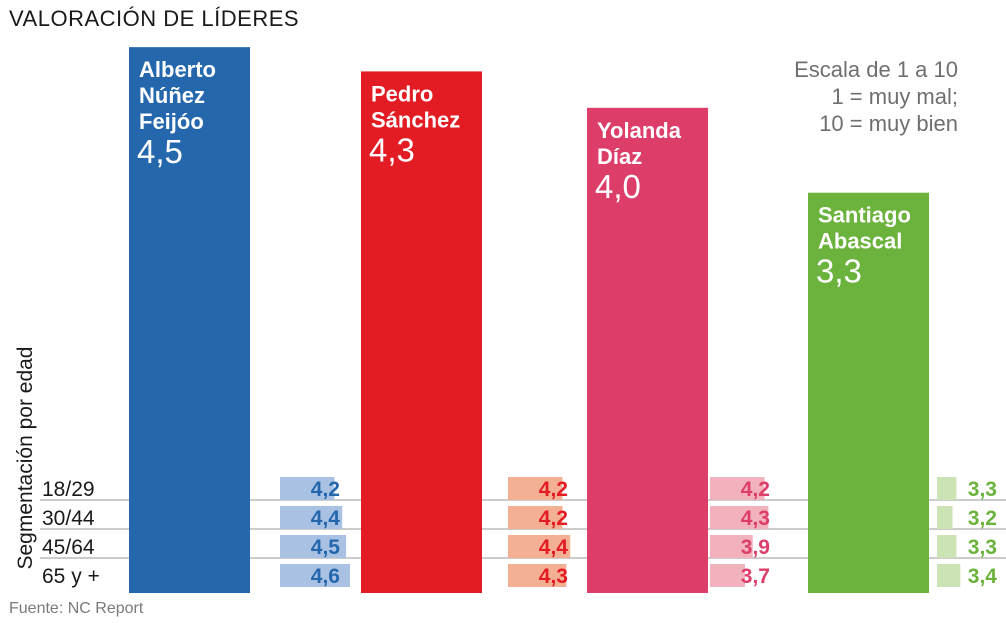 This screenshot has width=1006, height=623. What do you see at coordinates (68, 489) in the screenshot?
I see `age-group-label: 18/29` at bounding box center [68, 489].